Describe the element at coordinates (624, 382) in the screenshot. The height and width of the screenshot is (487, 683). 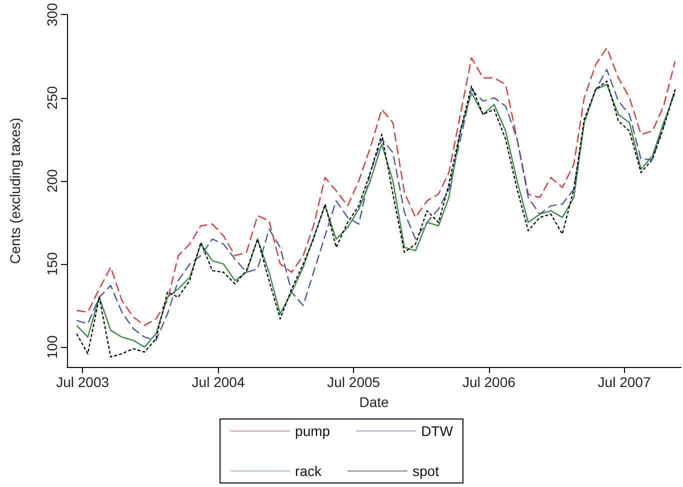
I see `x-tick-label: Jul 2007` at that location.